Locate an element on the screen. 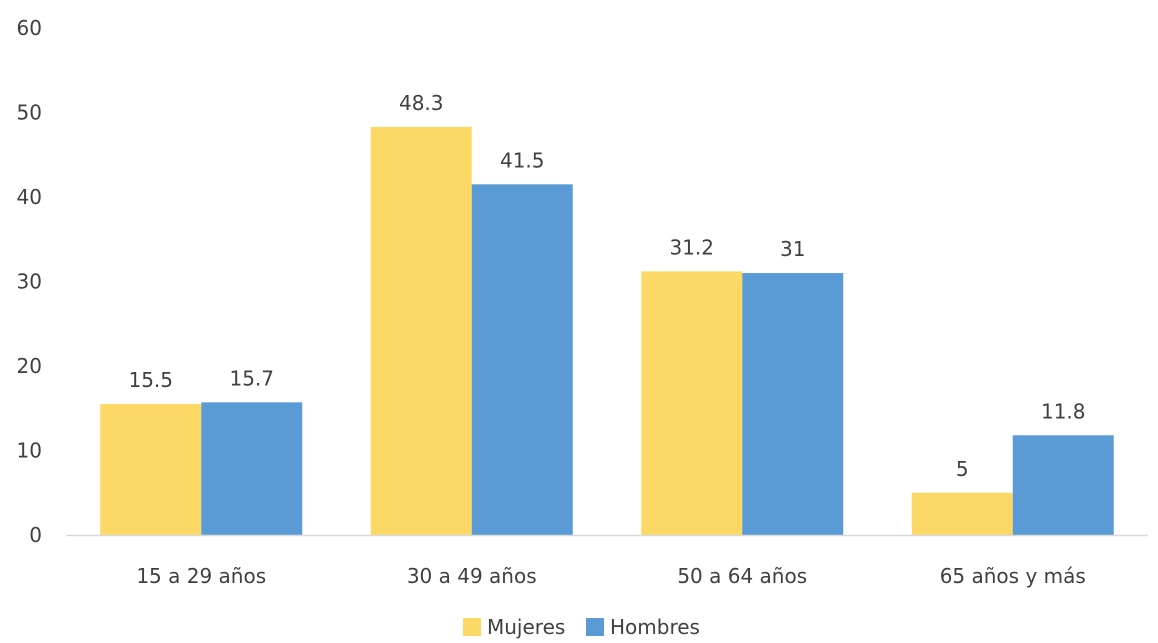 This screenshot has height=643, width=1158. x-tick-label: 50 a 64 años is located at coordinates (742, 576).